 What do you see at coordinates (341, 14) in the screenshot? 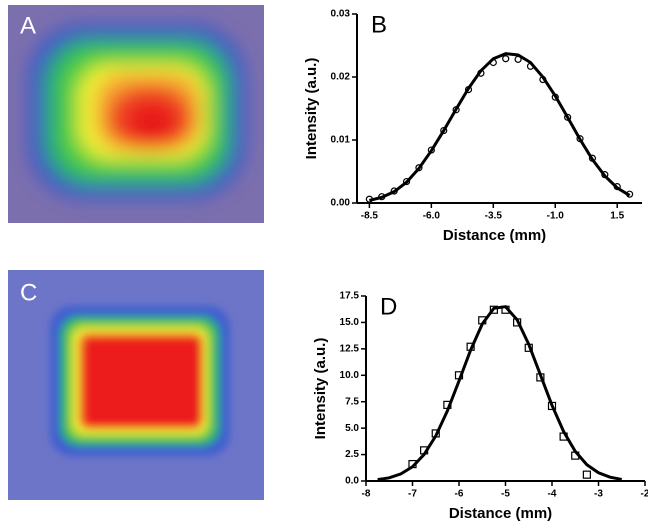
I see `y-tick-label: 0.03` at bounding box center [341, 14].